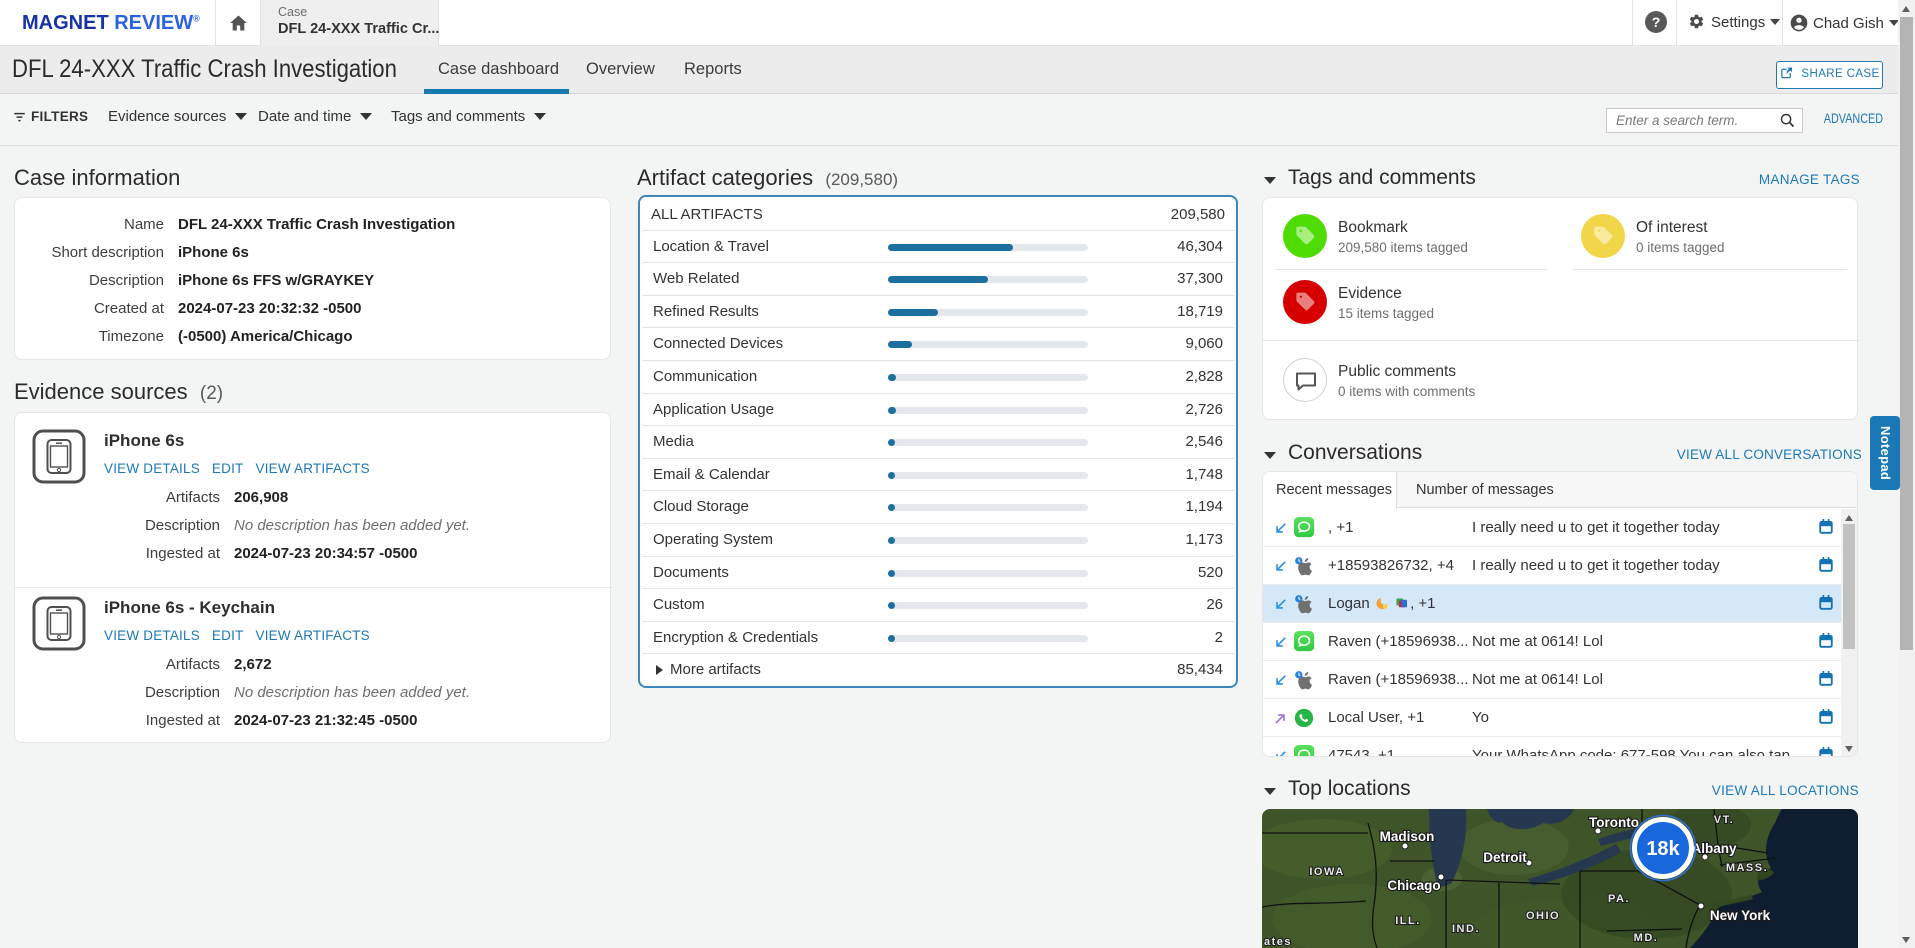 This screenshot has width=1915, height=948. What do you see at coordinates (1407, 836) in the screenshot?
I see `svg-text: Madison` at bounding box center [1407, 836].